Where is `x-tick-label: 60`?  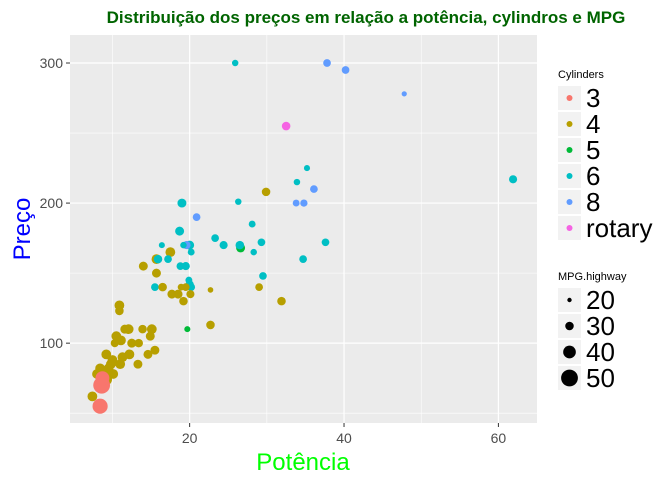 x-tick-label: 60 is located at coordinates (499, 438).